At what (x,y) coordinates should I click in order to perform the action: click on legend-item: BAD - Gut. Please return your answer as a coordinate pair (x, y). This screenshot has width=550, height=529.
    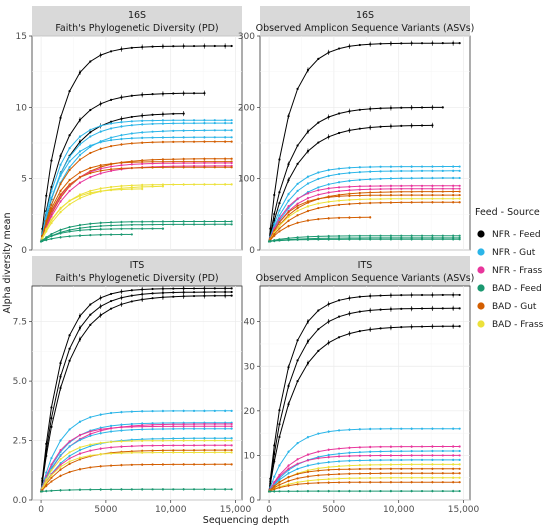
    Looking at the image, I should click on (507, 307).